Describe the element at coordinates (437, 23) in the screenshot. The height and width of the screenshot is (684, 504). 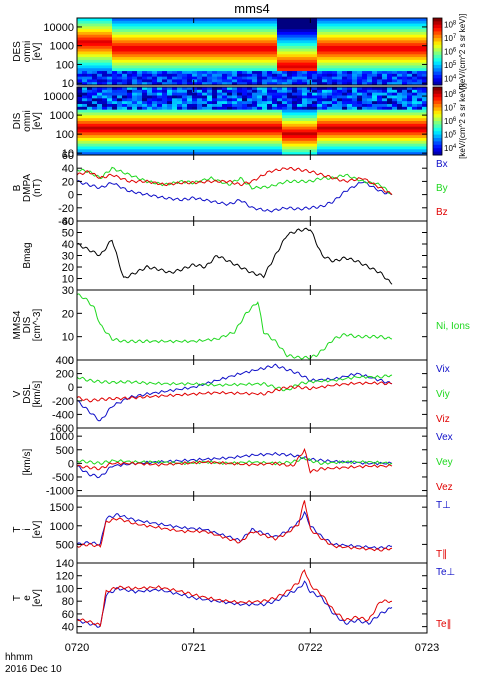
I see `colorbar-cell` at that location.